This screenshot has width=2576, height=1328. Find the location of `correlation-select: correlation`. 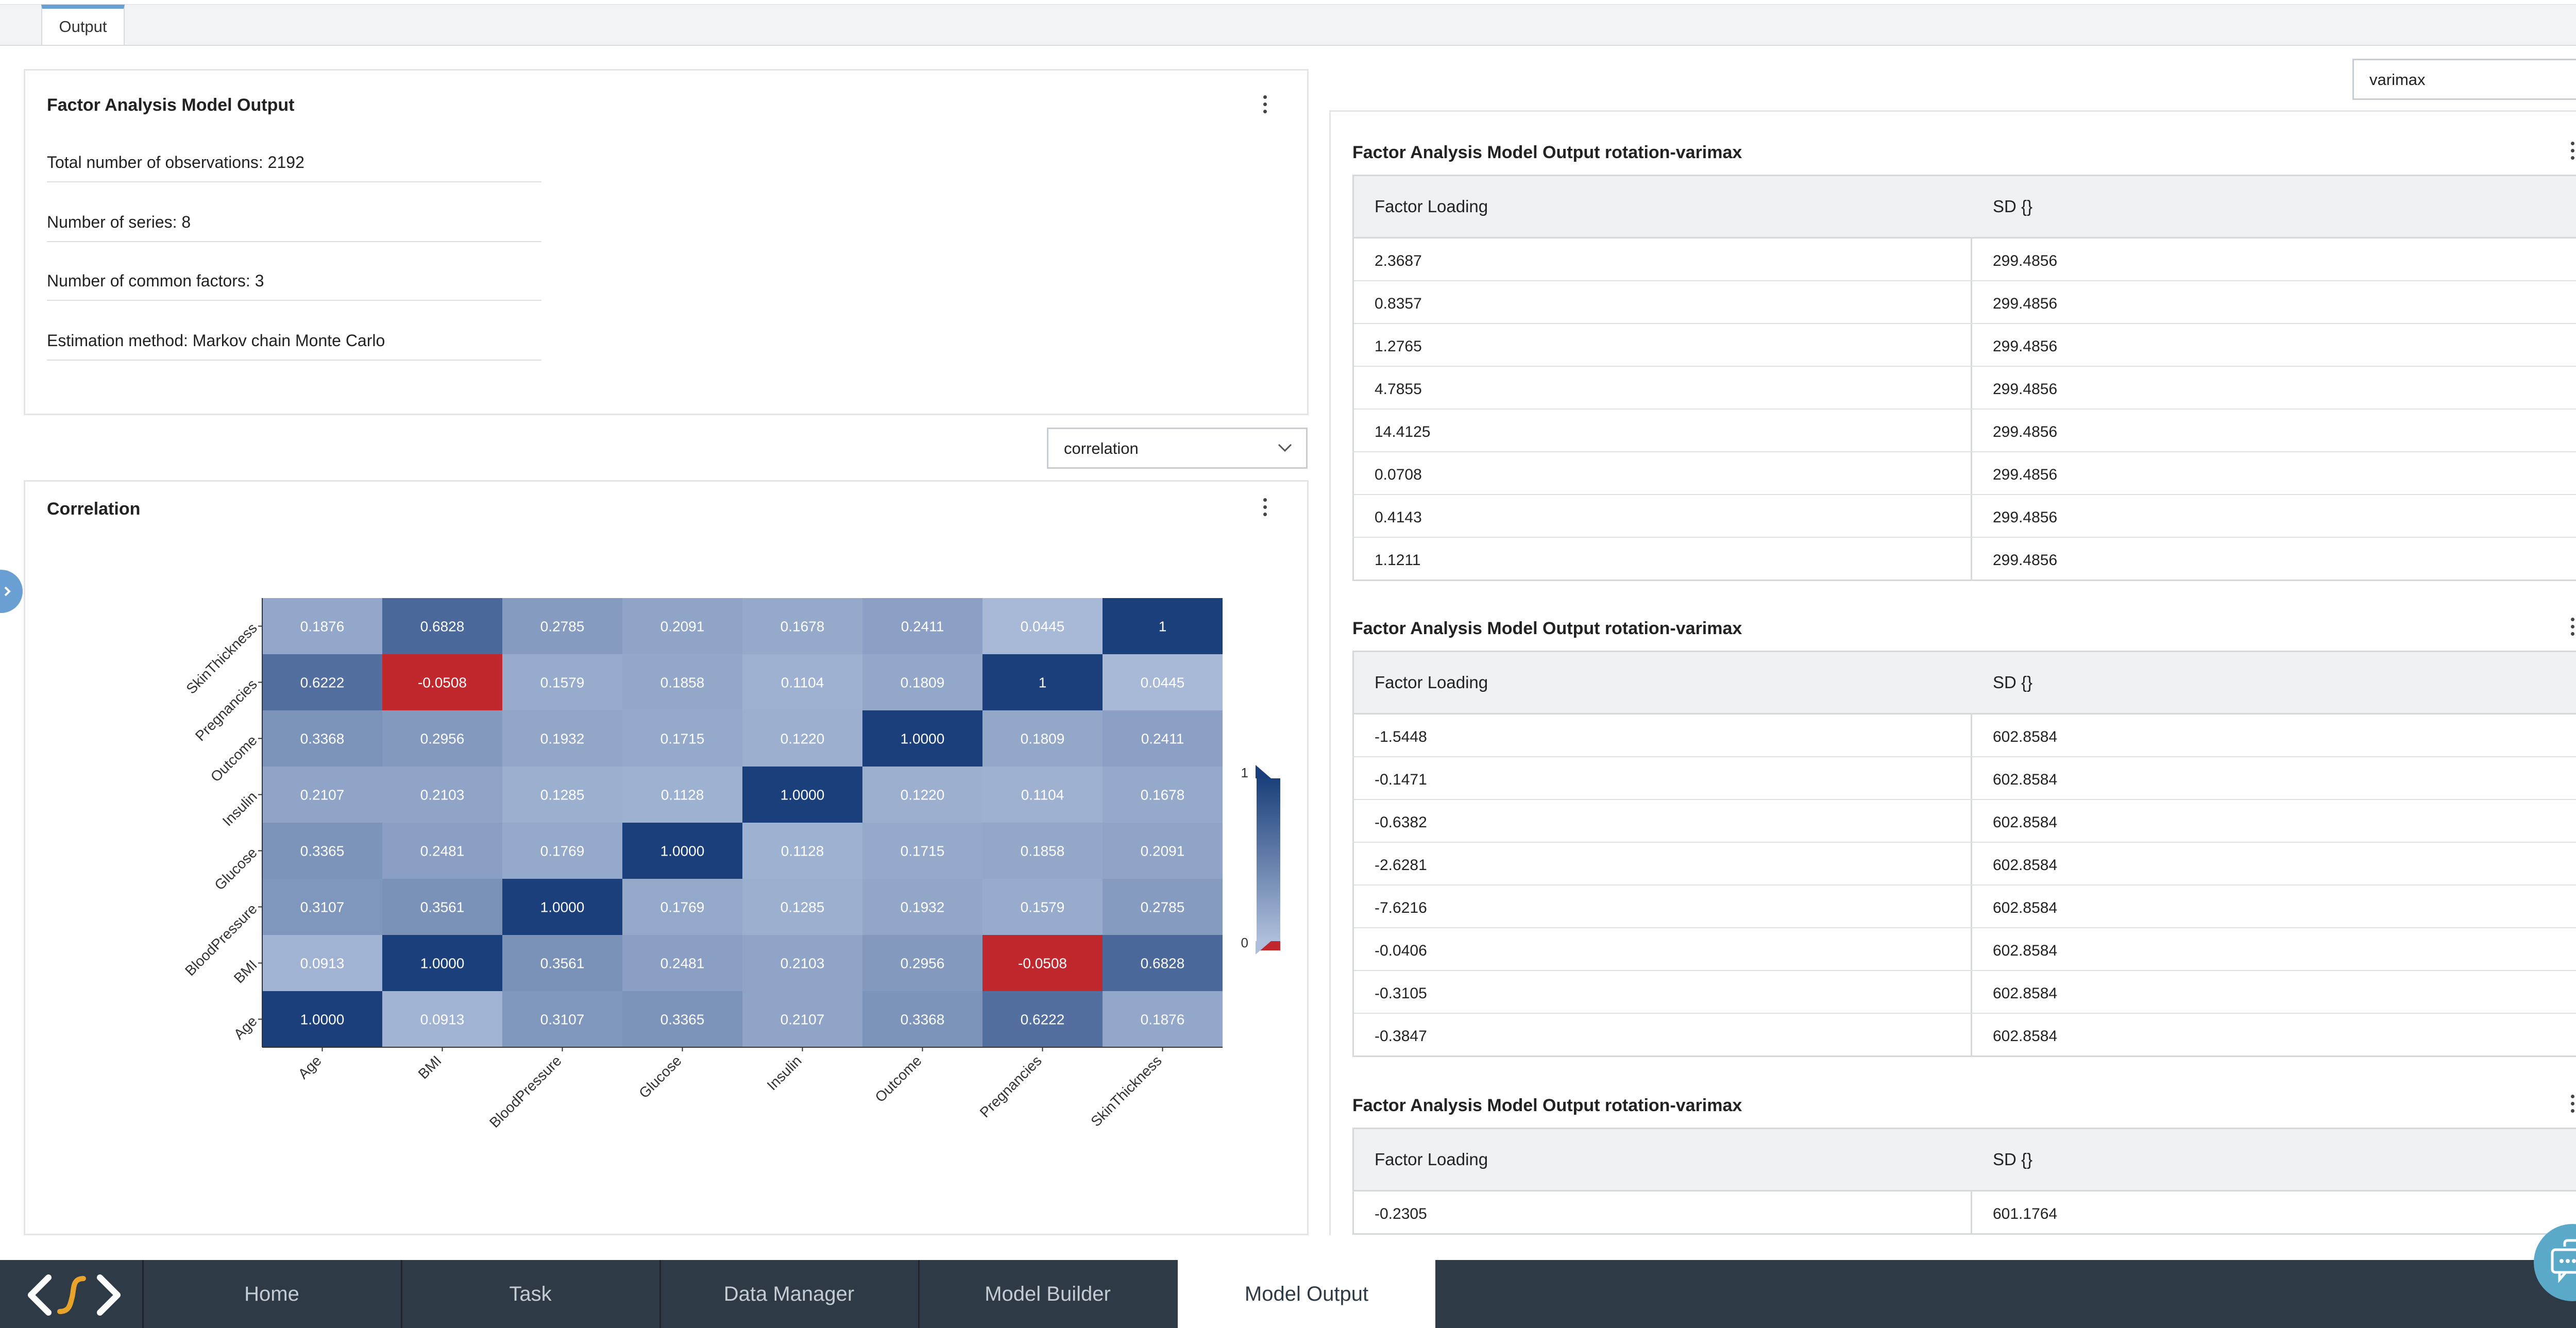

correlation-select: correlation is located at coordinates (1177, 449).